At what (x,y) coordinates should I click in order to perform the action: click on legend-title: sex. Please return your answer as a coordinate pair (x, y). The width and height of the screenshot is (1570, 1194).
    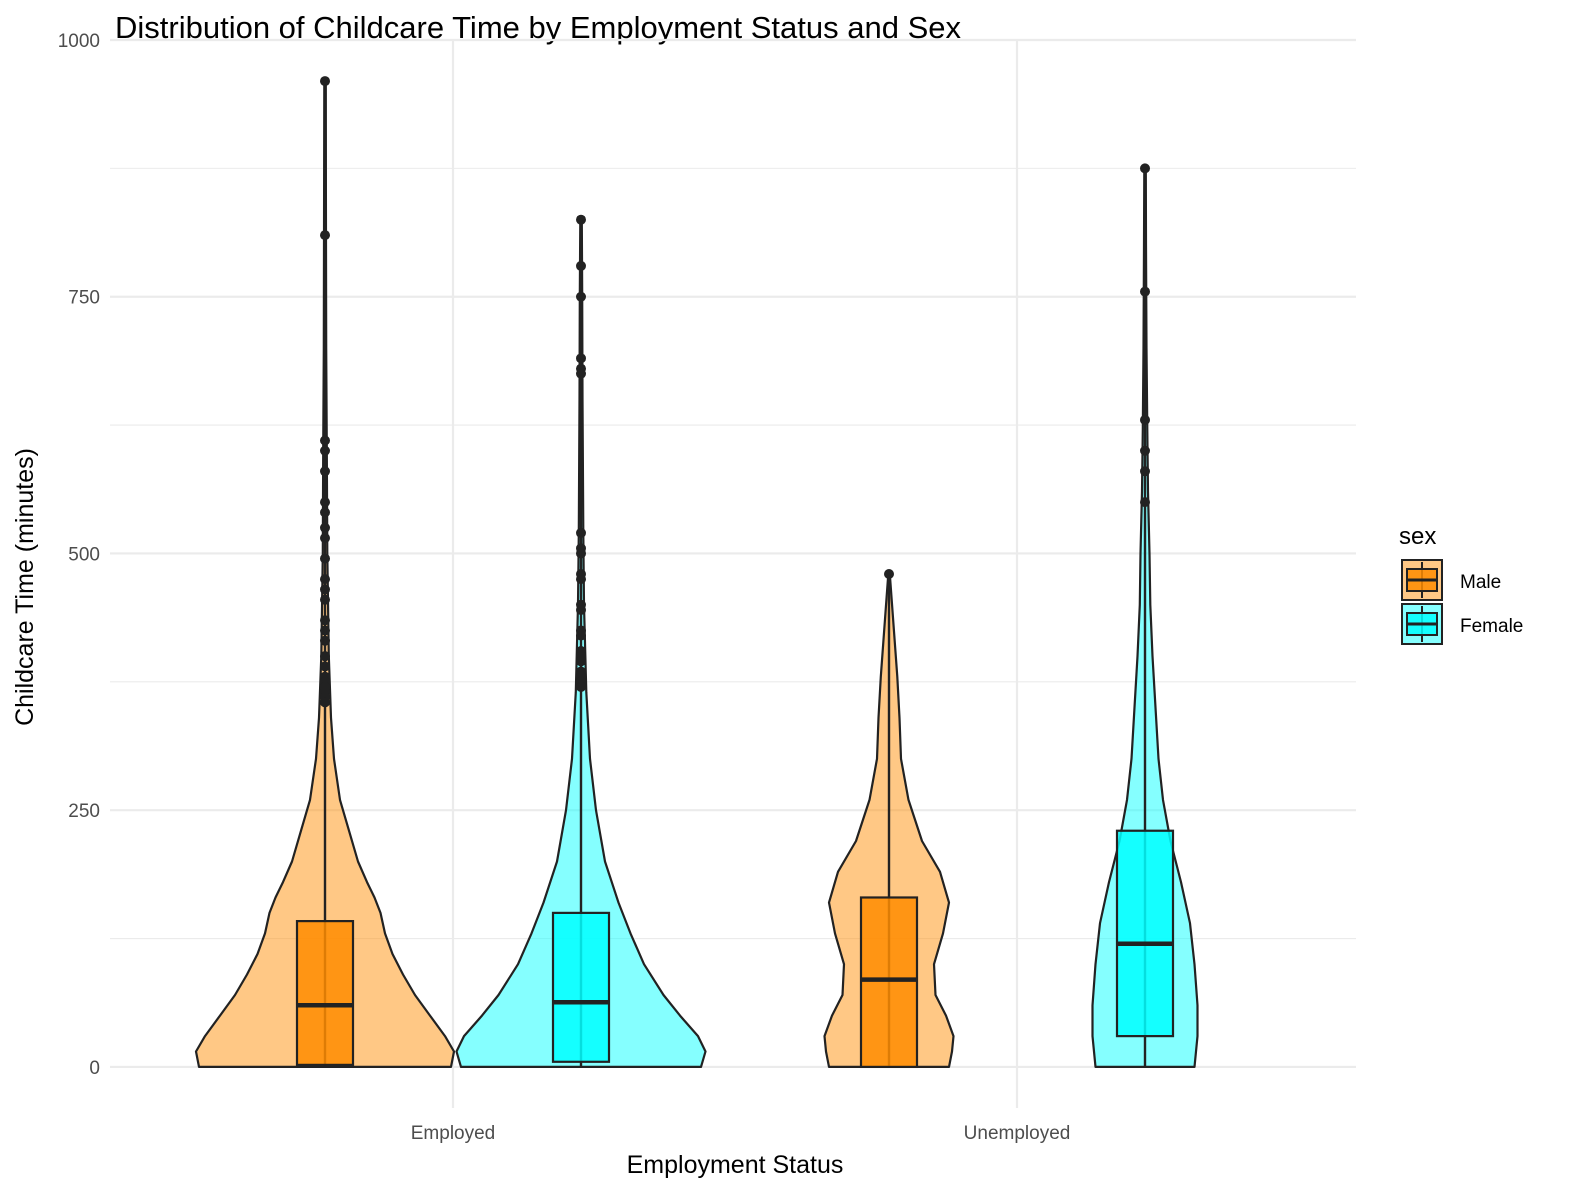
    Looking at the image, I should click on (1417, 536).